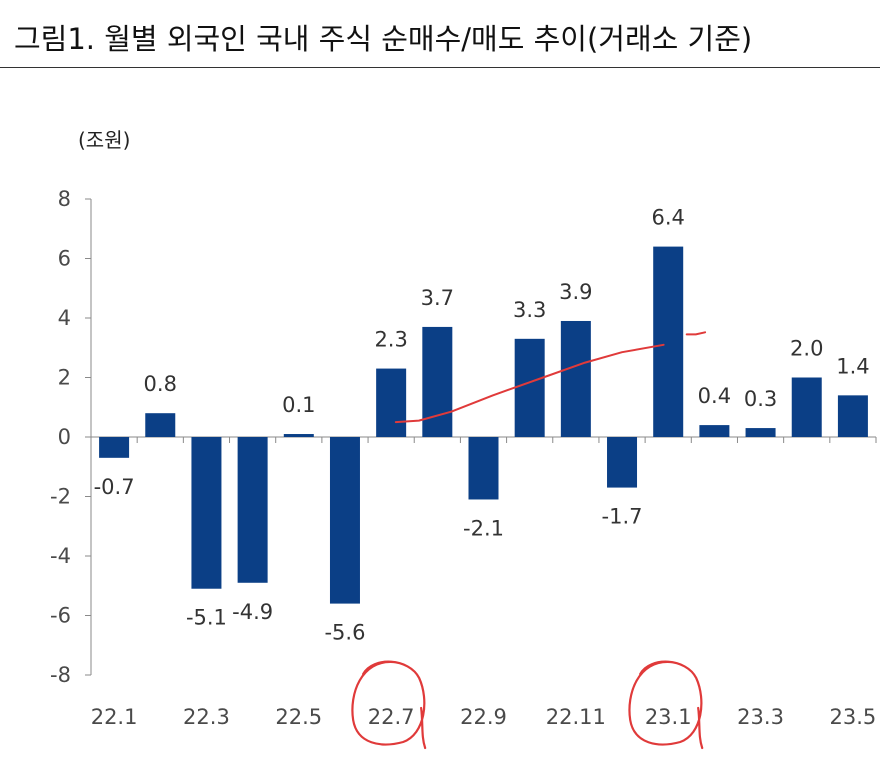 The width and height of the screenshot is (880, 757). Describe the element at coordinates (529, 310) in the screenshot. I see `data-label: 3.3` at that location.